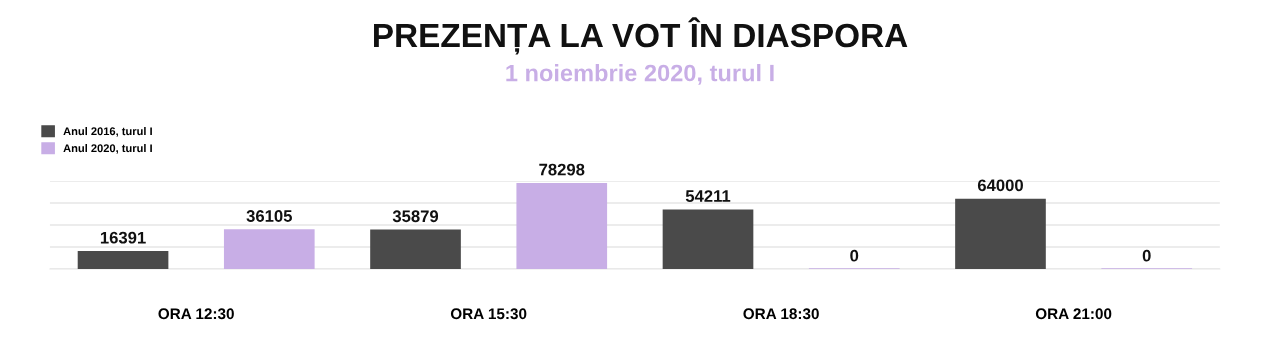 The width and height of the screenshot is (1280, 341). What do you see at coordinates (640, 74) in the screenshot?
I see `chart-subtitle: 1 noiembrie 2020, turul I` at bounding box center [640, 74].